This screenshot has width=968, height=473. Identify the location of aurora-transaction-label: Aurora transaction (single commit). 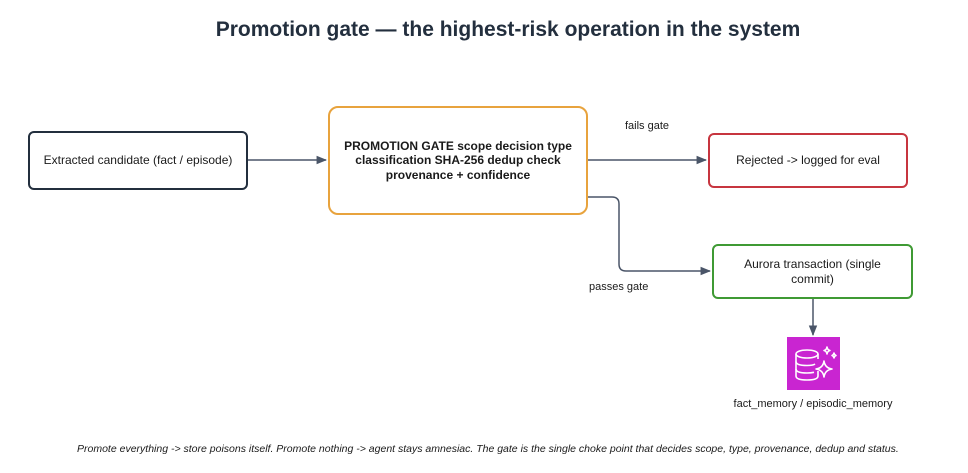
(812, 271).